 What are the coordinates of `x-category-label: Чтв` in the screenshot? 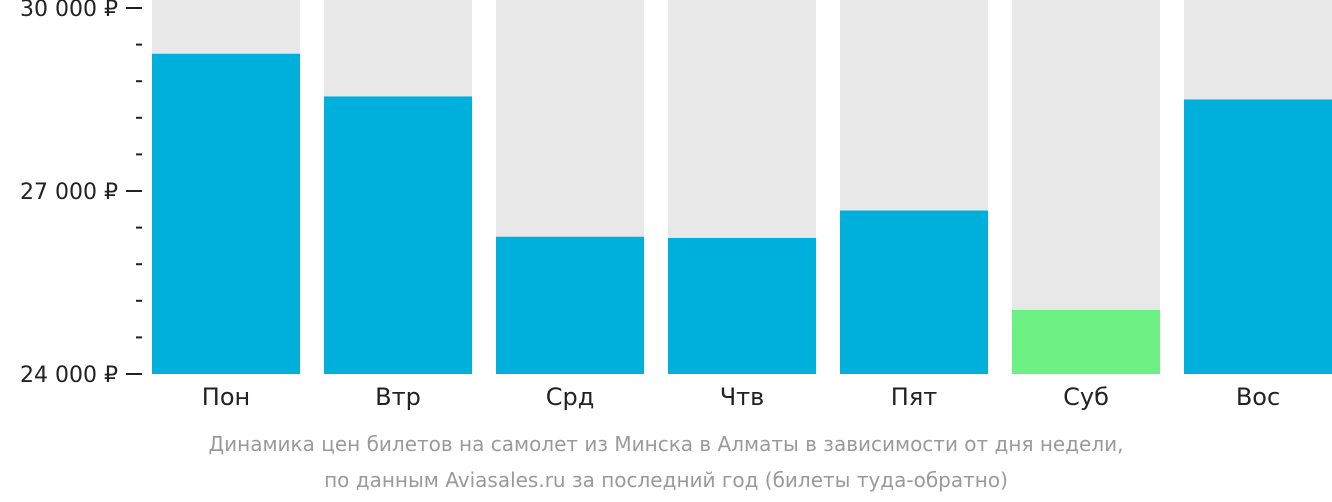 It's located at (742, 397).